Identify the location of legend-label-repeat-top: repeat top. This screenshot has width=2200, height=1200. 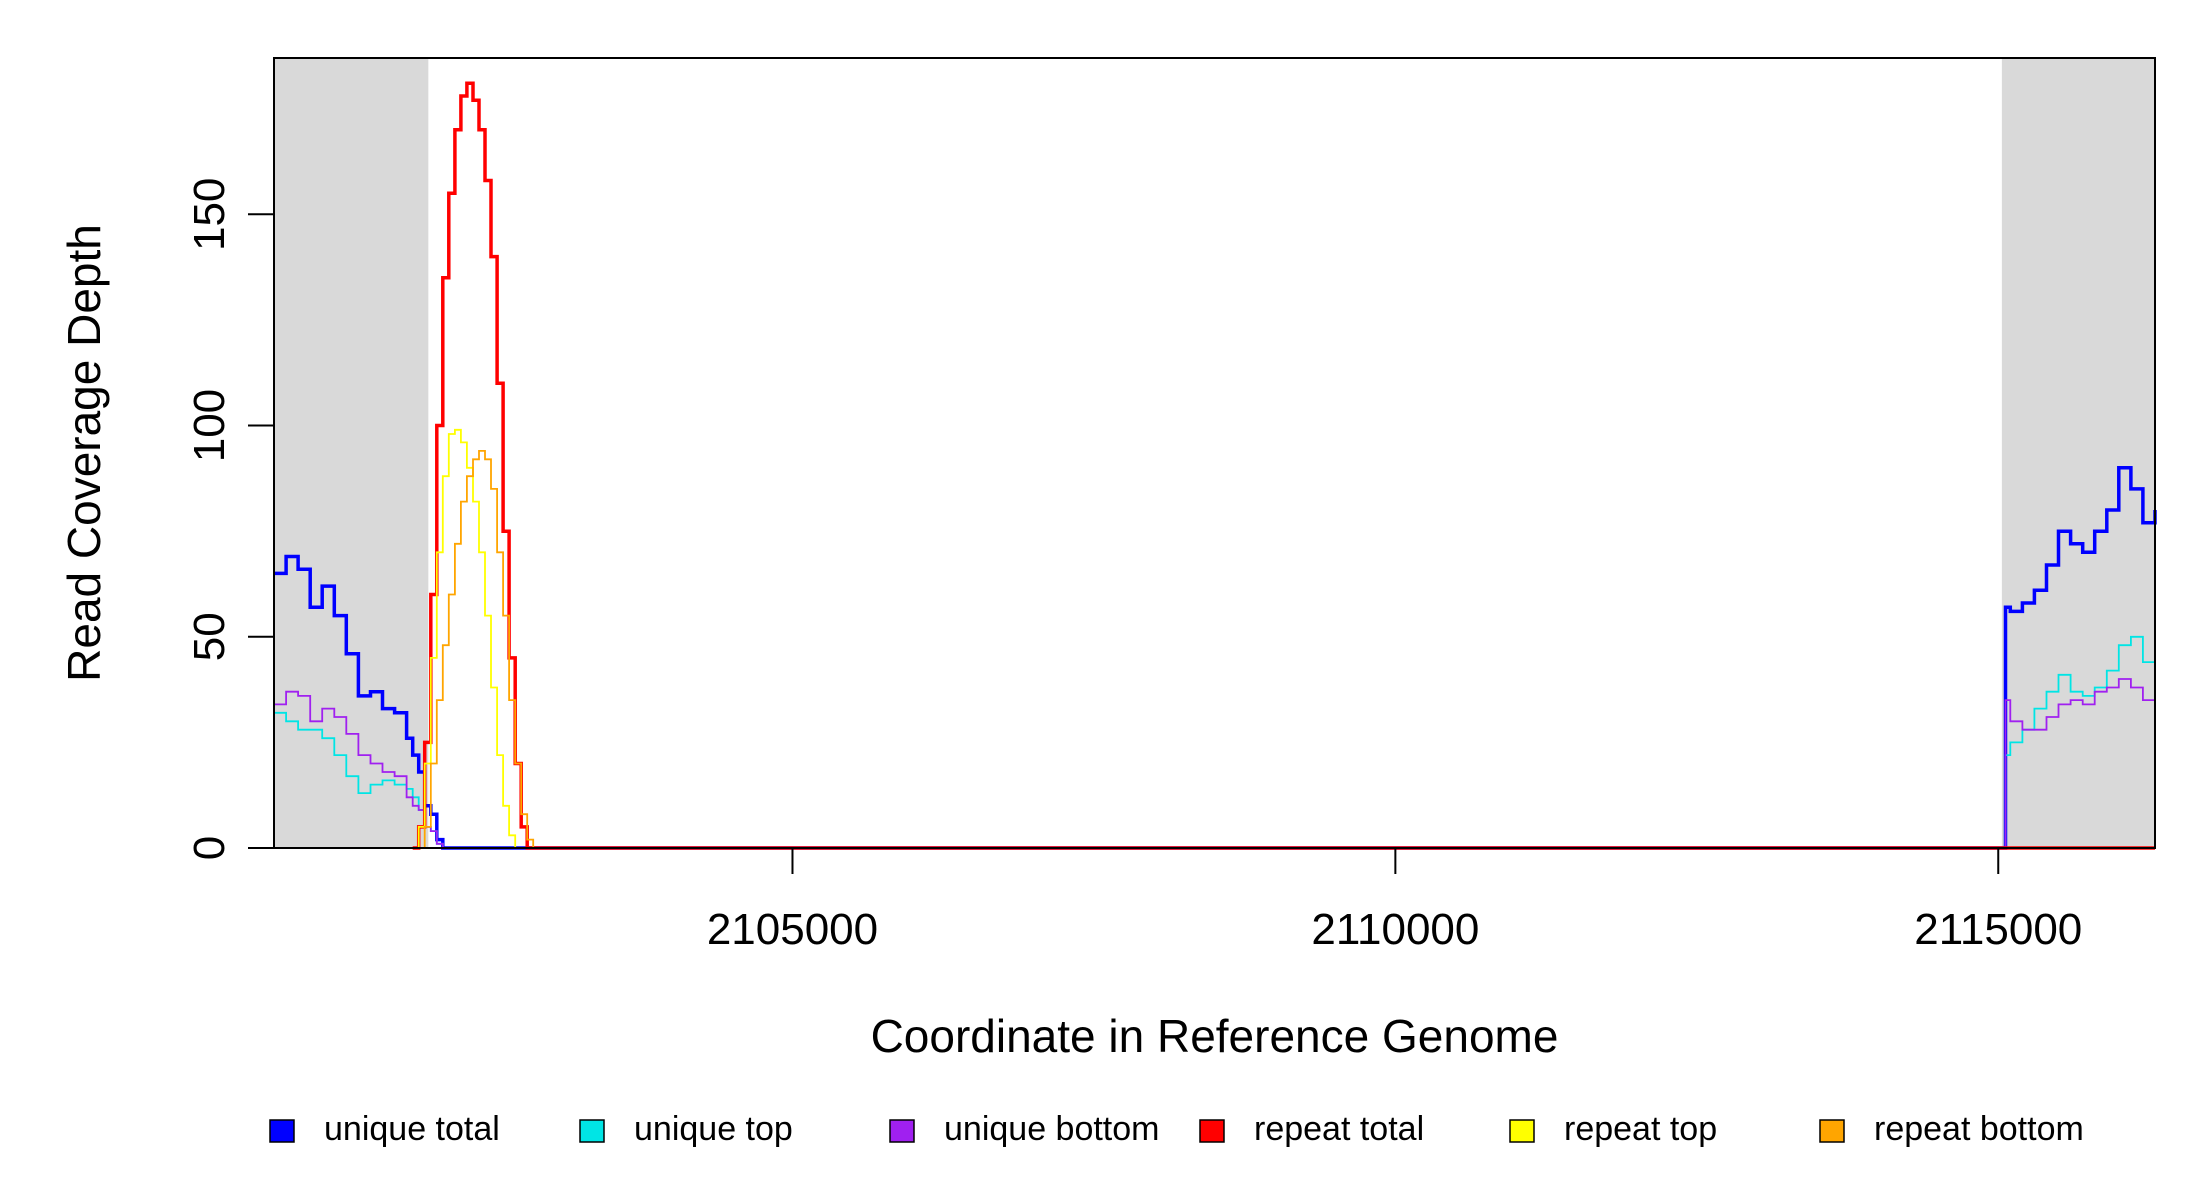
(1640, 1129).